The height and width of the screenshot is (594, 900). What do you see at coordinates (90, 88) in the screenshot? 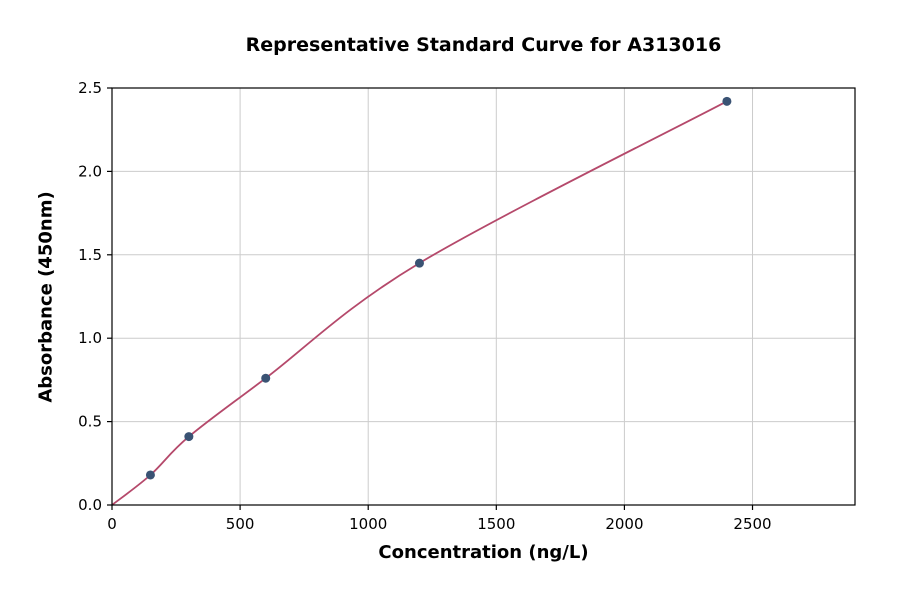
I see `y-tick-label: 2.5` at bounding box center [90, 88].